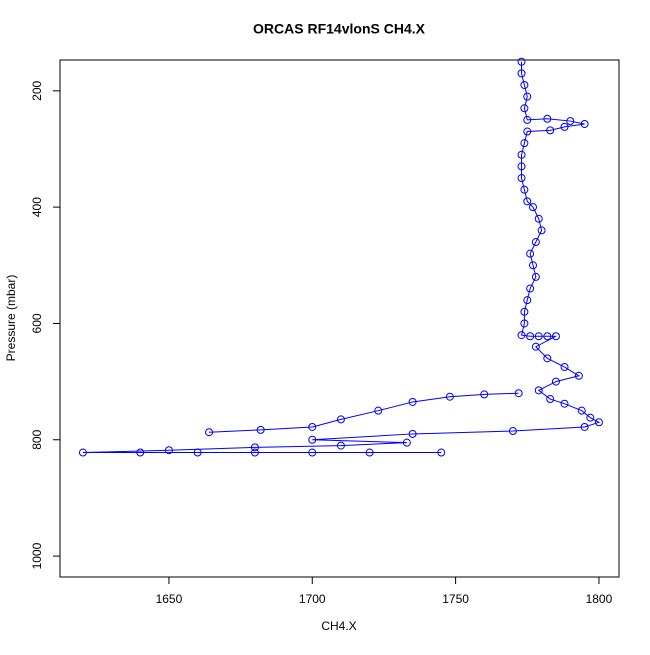 The width and height of the screenshot is (650, 655). What do you see at coordinates (37, 323) in the screenshot?
I see `y-tick-label: 600` at bounding box center [37, 323].